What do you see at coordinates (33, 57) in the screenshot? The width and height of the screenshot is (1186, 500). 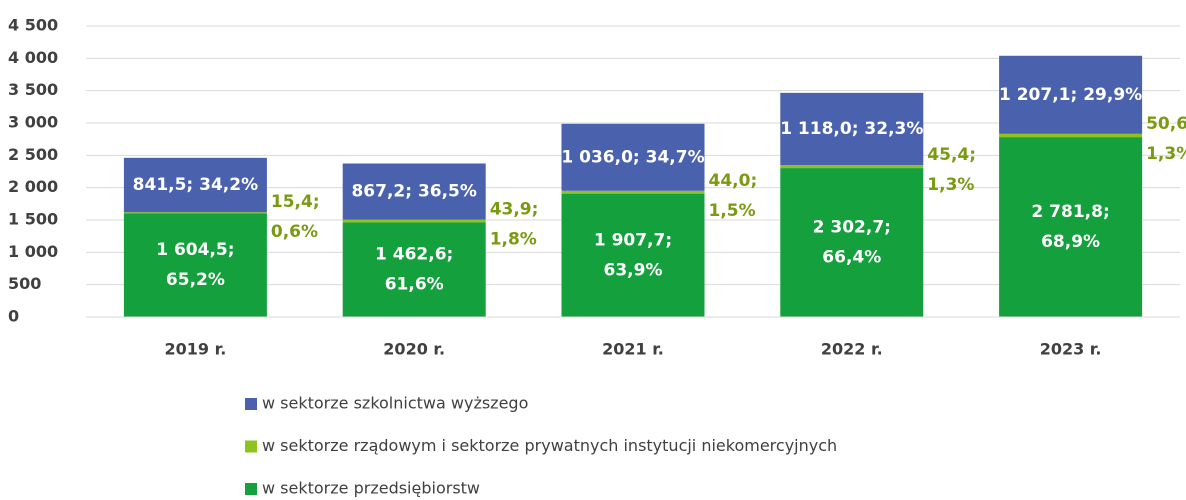 I see `y-tick-label: 4 000` at bounding box center [33, 57].